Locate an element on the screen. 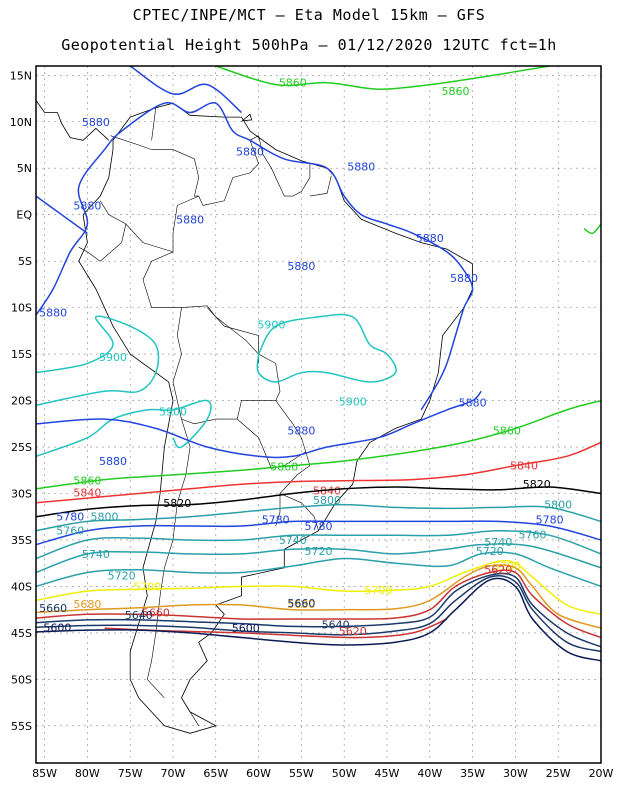 This screenshot has height=800, width=618. contour-5680: 5680 5680 is located at coordinates (318, 596).